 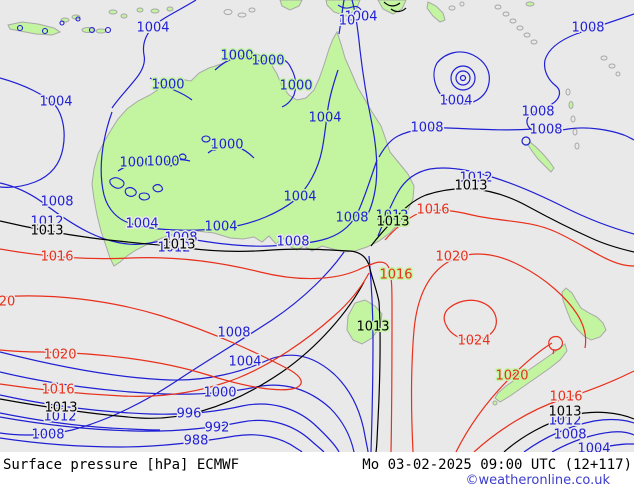 What do you see at coordinates (170, 423) in the screenshot?
I see `isobar-996-fan` at bounding box center [170, 423].